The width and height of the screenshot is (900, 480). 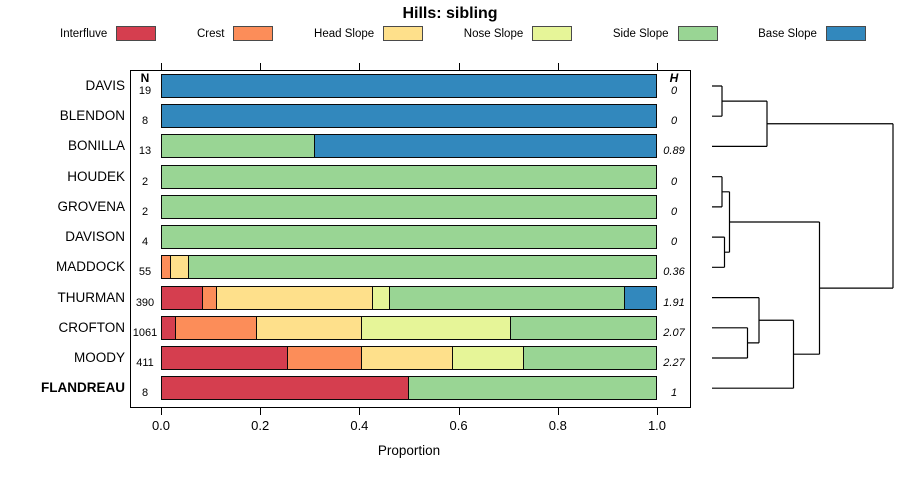 What do you see at coordinates (674, 302) in the screenshot?
I see `h-value: 1.91` at bounding box center [674, 302].